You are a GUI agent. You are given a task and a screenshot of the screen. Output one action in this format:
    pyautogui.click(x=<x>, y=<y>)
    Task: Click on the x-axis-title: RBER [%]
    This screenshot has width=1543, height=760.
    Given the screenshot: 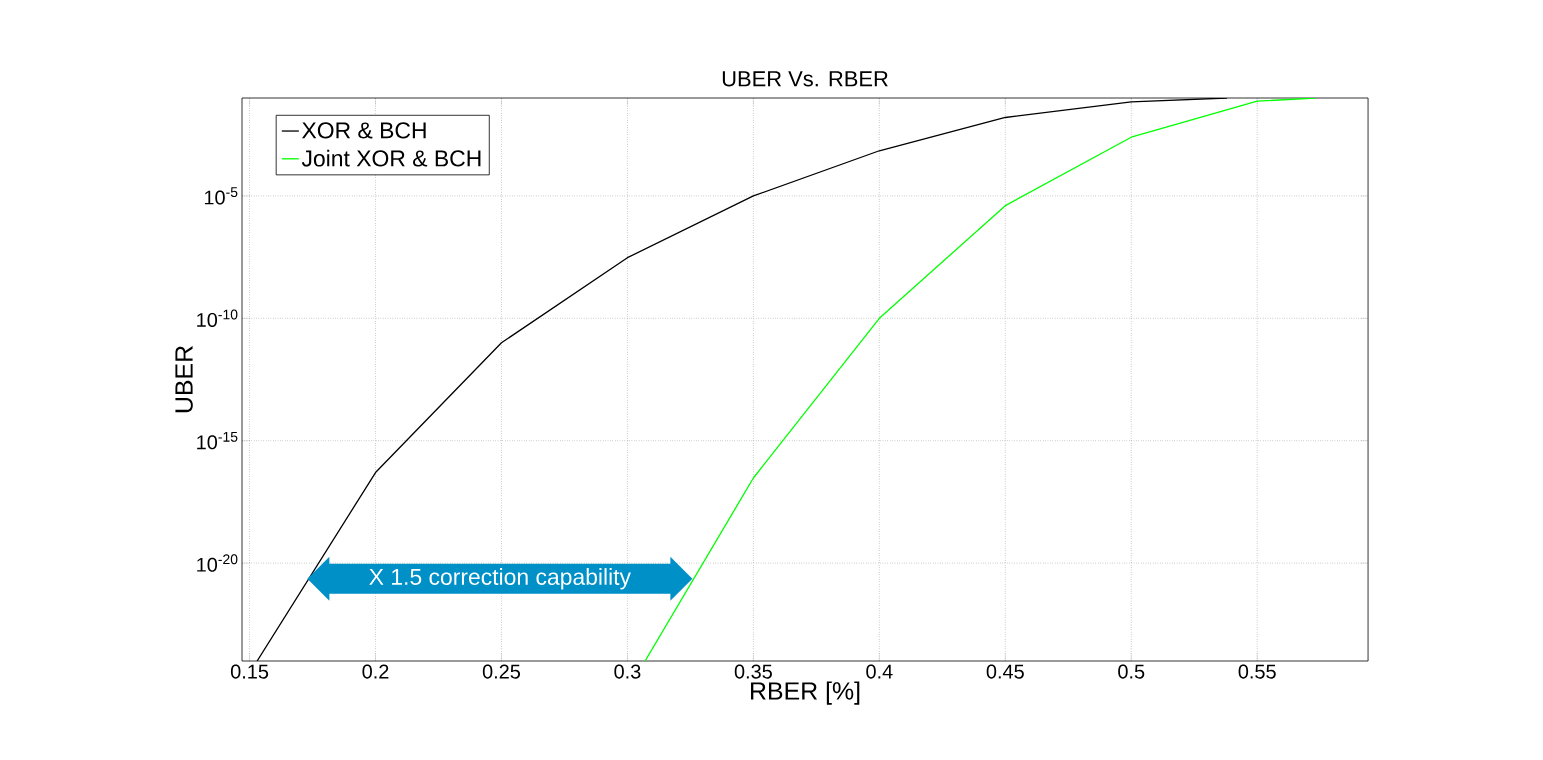 What is the action you would take?
    pyautogui.click(x=805, y=693)
    